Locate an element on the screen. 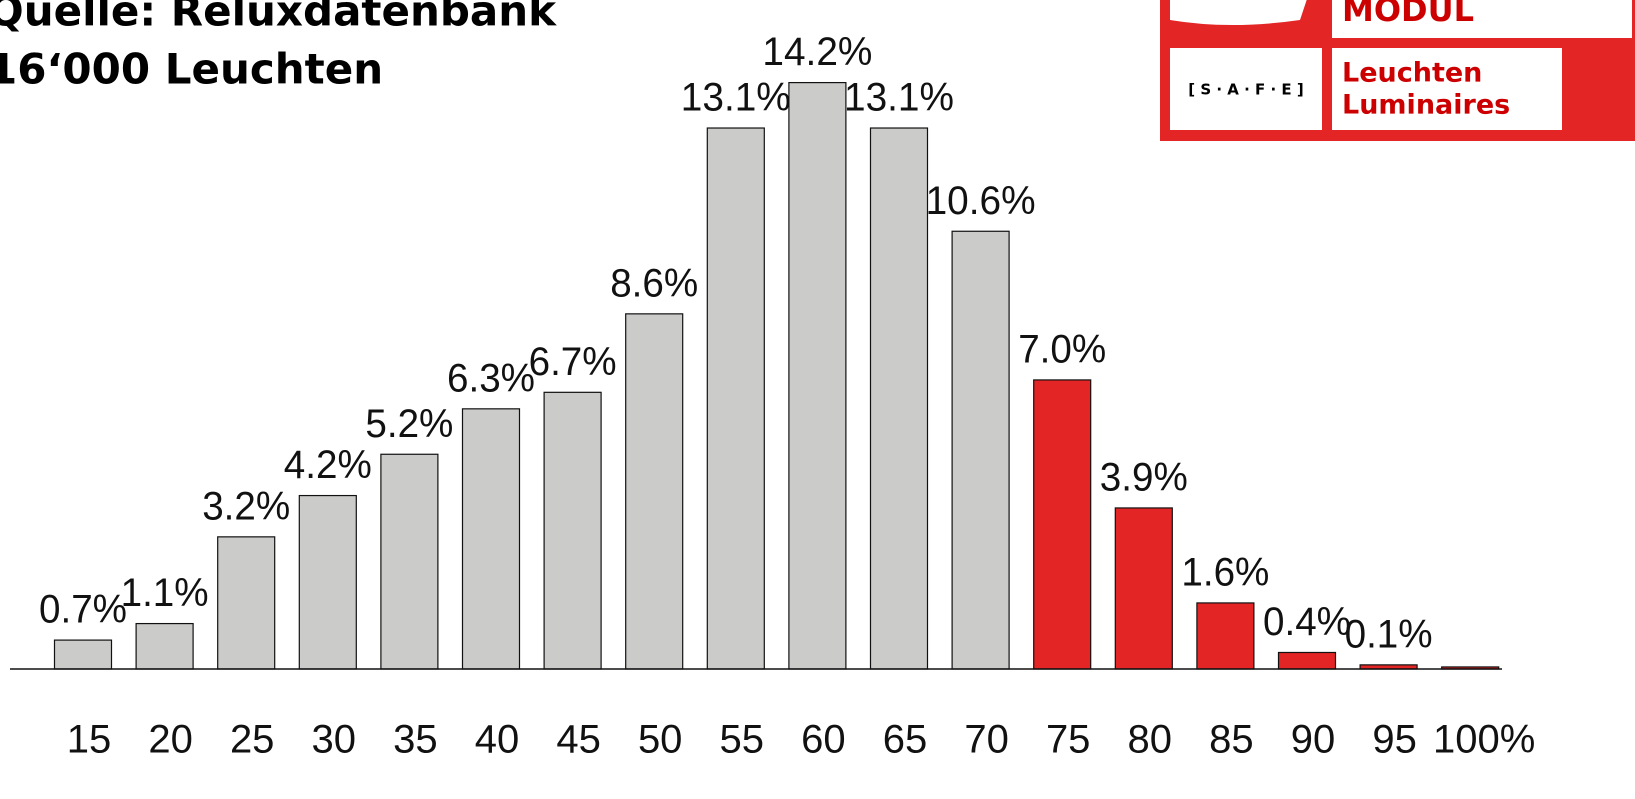 The width and height of the screenshot is (1635, 799). x-tick-label: 90 is located at coordinates (1313, 740).